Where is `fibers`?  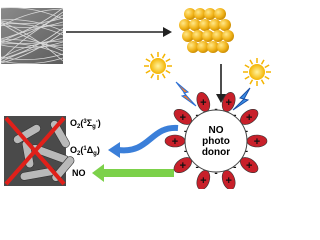 fibers is located at coordinates (32, 36).